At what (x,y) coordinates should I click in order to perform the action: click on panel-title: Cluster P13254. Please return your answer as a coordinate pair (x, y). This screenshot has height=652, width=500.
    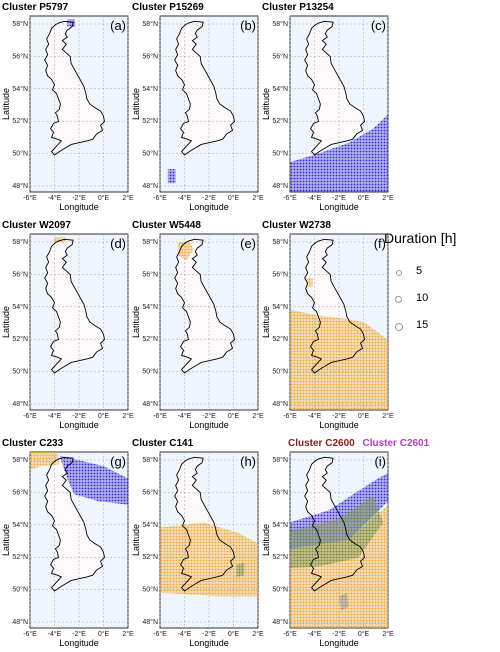
    Looking at the image, I should click on (298, 7).